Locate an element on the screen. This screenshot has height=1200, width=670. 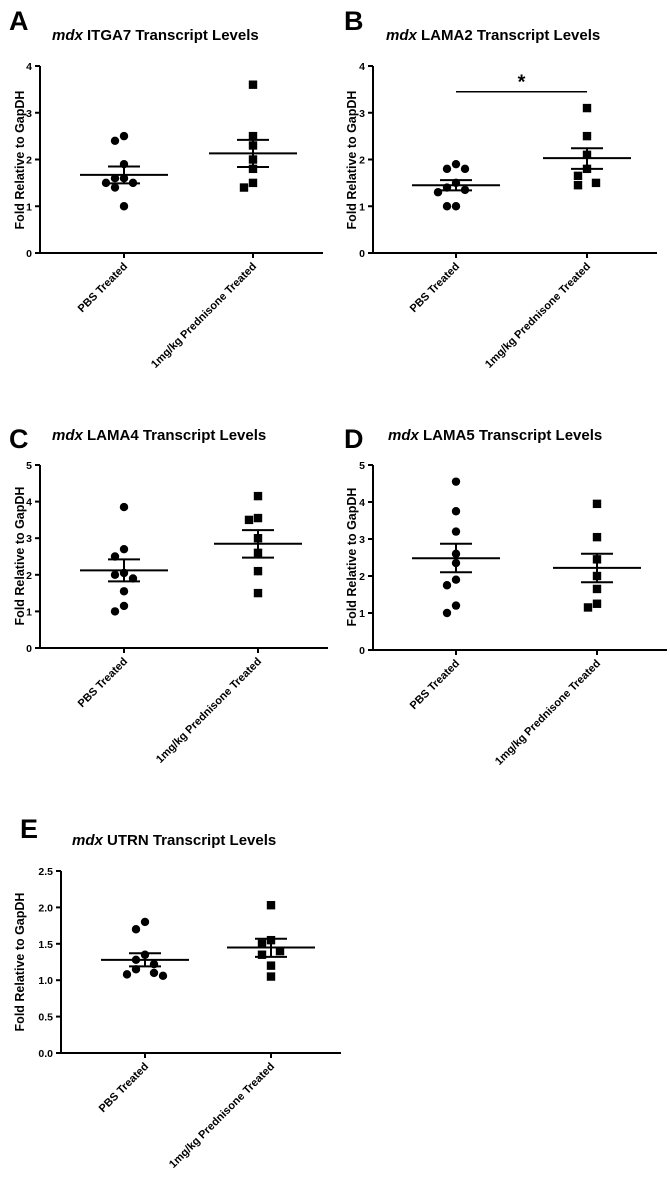
y-tick-label: 1.0 is located at coordinates (45, 981).